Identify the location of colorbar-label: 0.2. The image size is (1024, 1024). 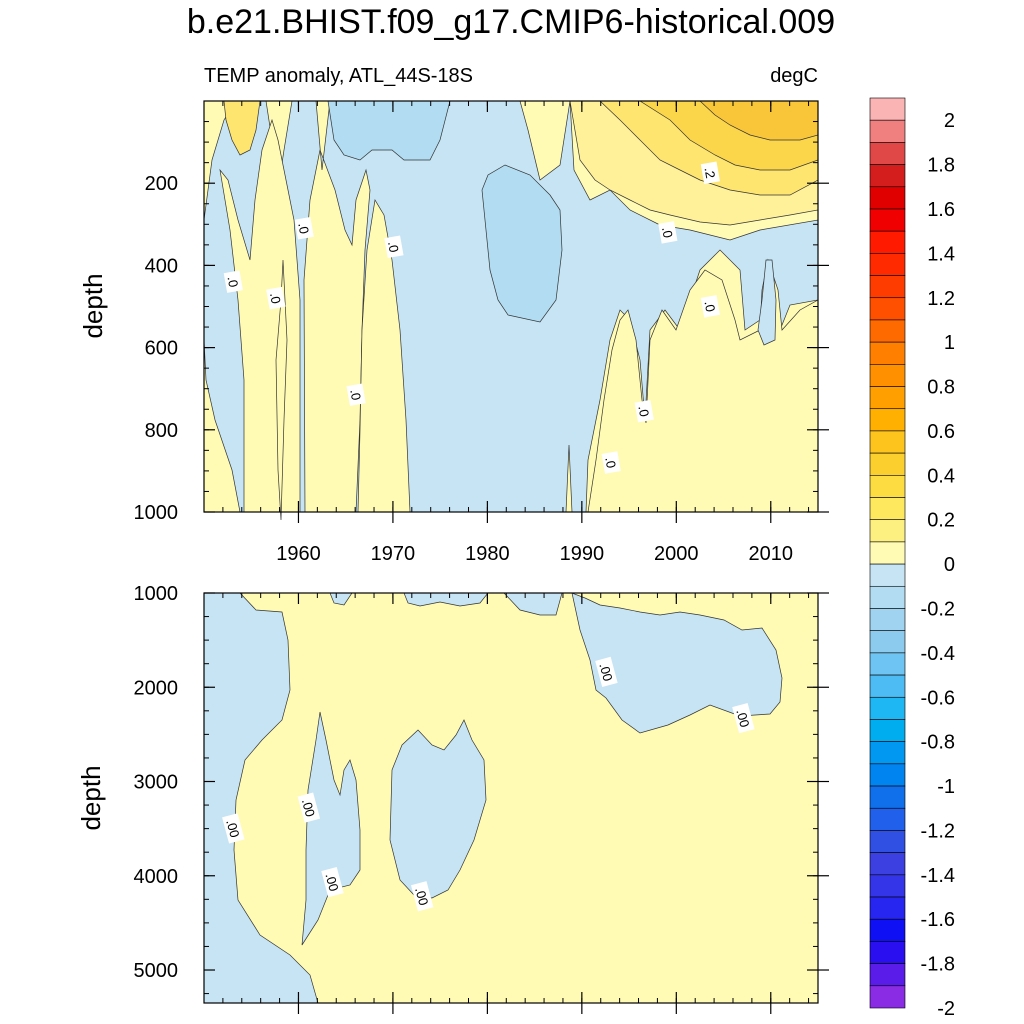
(941, 521).